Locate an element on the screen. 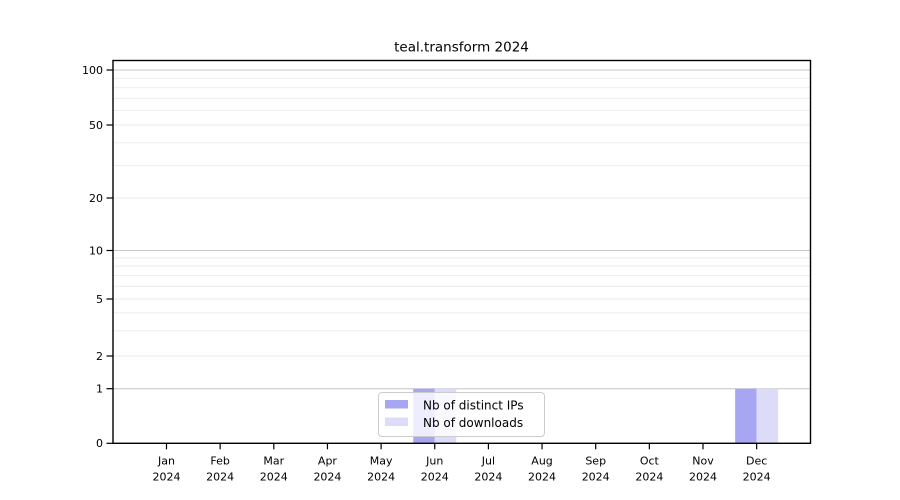 The width and height of the screenshot is (900, 500). chart-title: teal.transform 2024 is located at coordinates (461, 48).